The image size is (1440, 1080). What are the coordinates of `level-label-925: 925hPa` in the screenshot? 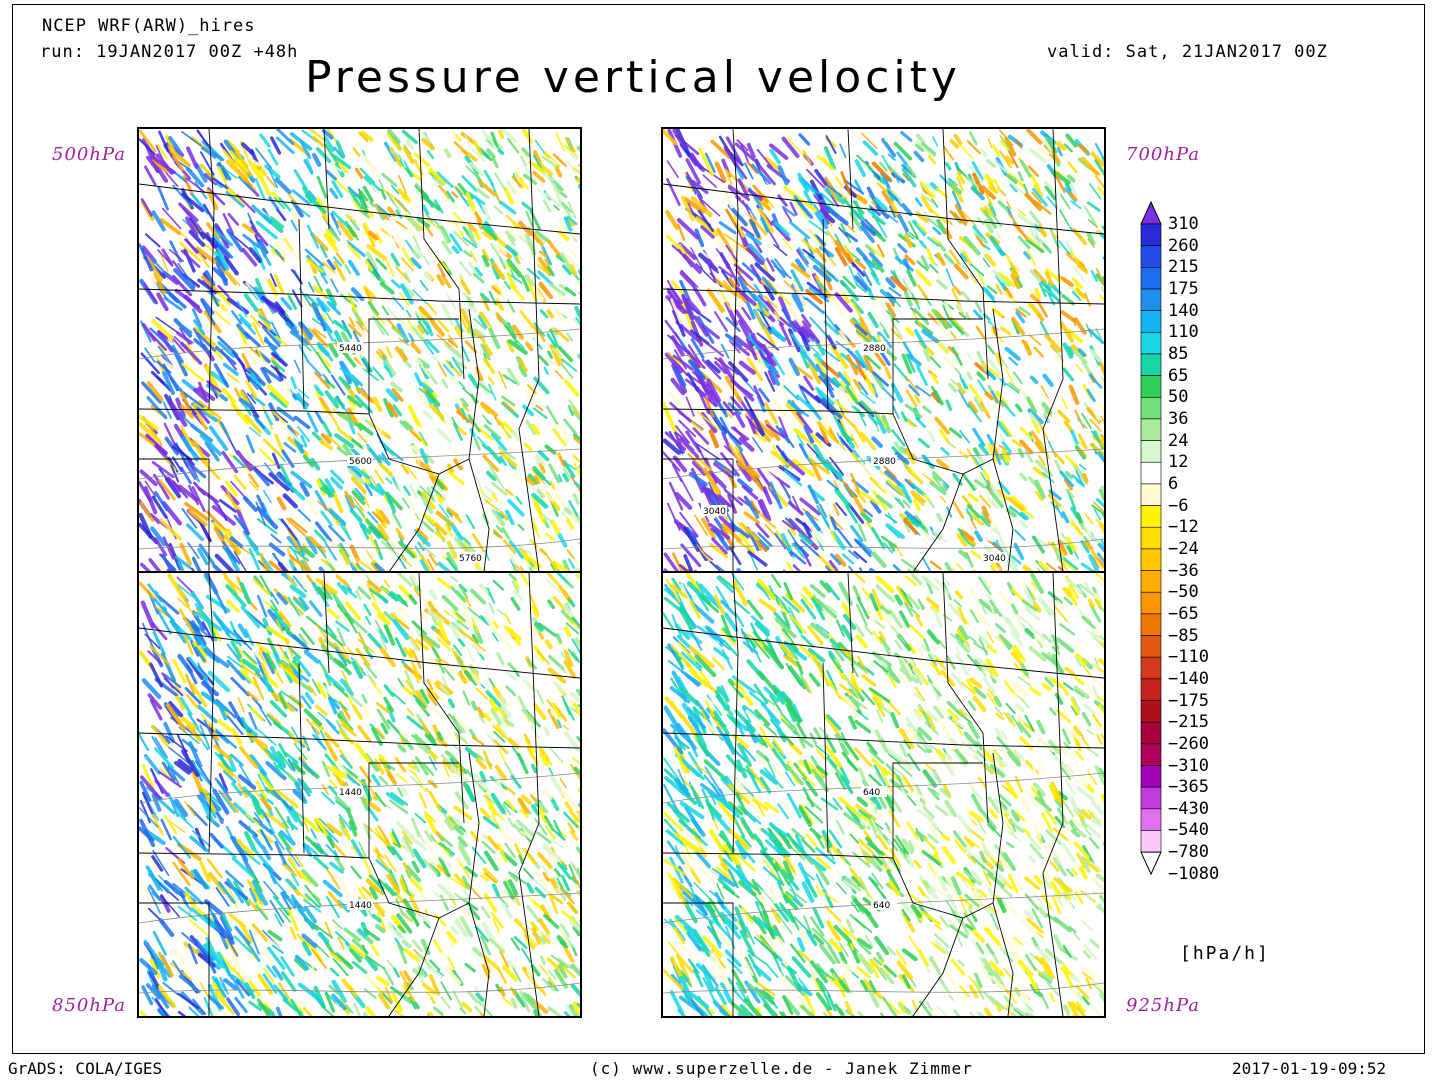 It's located at (1163, 1005).